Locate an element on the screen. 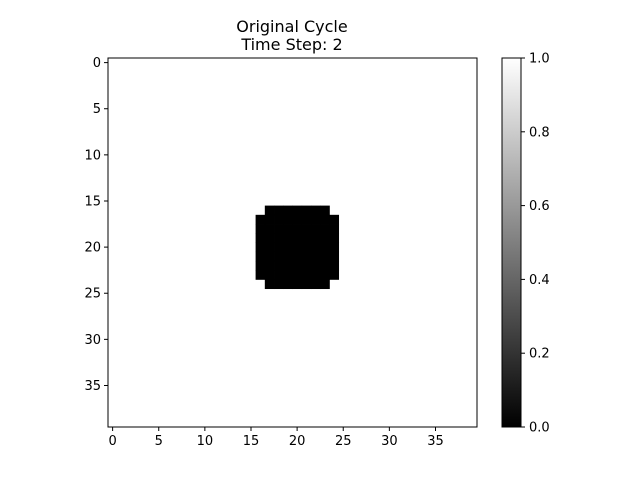  x-tick-label: 5 is located at coordinates (159, 441).